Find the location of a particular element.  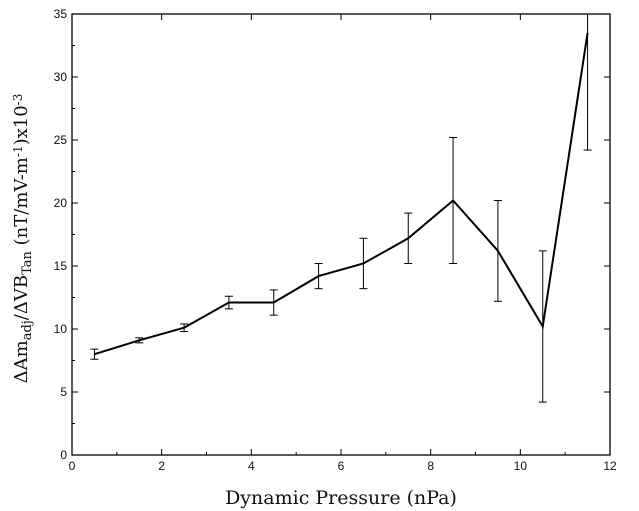

y-axis-title-part: (nT/mV-m is located at coordinates (21, 204).